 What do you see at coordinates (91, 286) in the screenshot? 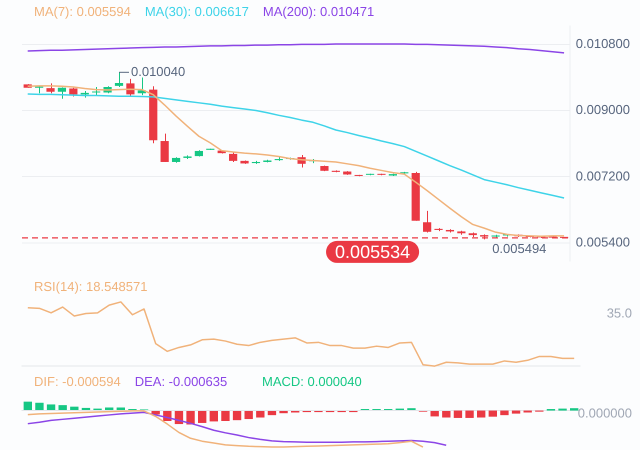
I see `series-label: RSI(14): 18.548571` at bounding box center [91, 286].